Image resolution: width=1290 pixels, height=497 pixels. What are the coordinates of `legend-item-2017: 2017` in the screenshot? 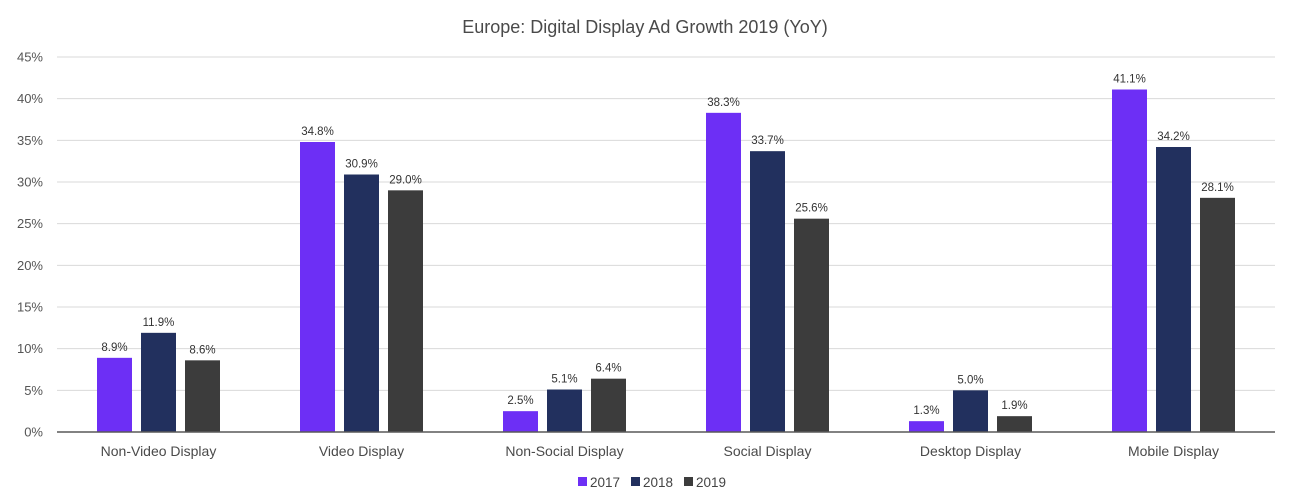 It's located at (599, 482).